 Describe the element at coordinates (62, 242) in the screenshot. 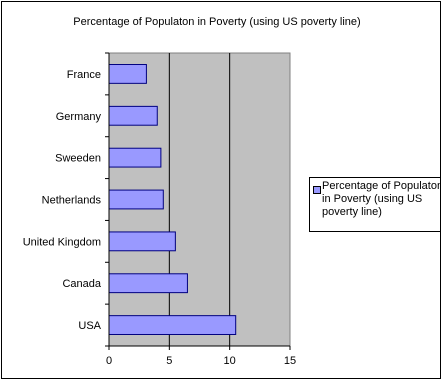

I see `y-tick-label-united-kingdom: United Kingdom` at that location.